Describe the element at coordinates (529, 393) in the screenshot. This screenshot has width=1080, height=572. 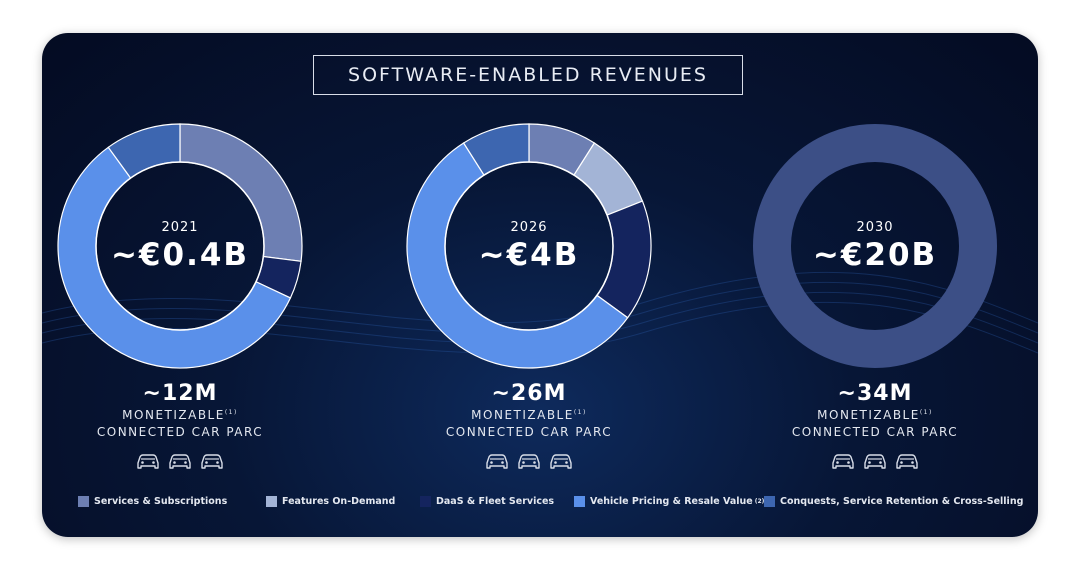
I see `parc-value: ~26M` at that location.